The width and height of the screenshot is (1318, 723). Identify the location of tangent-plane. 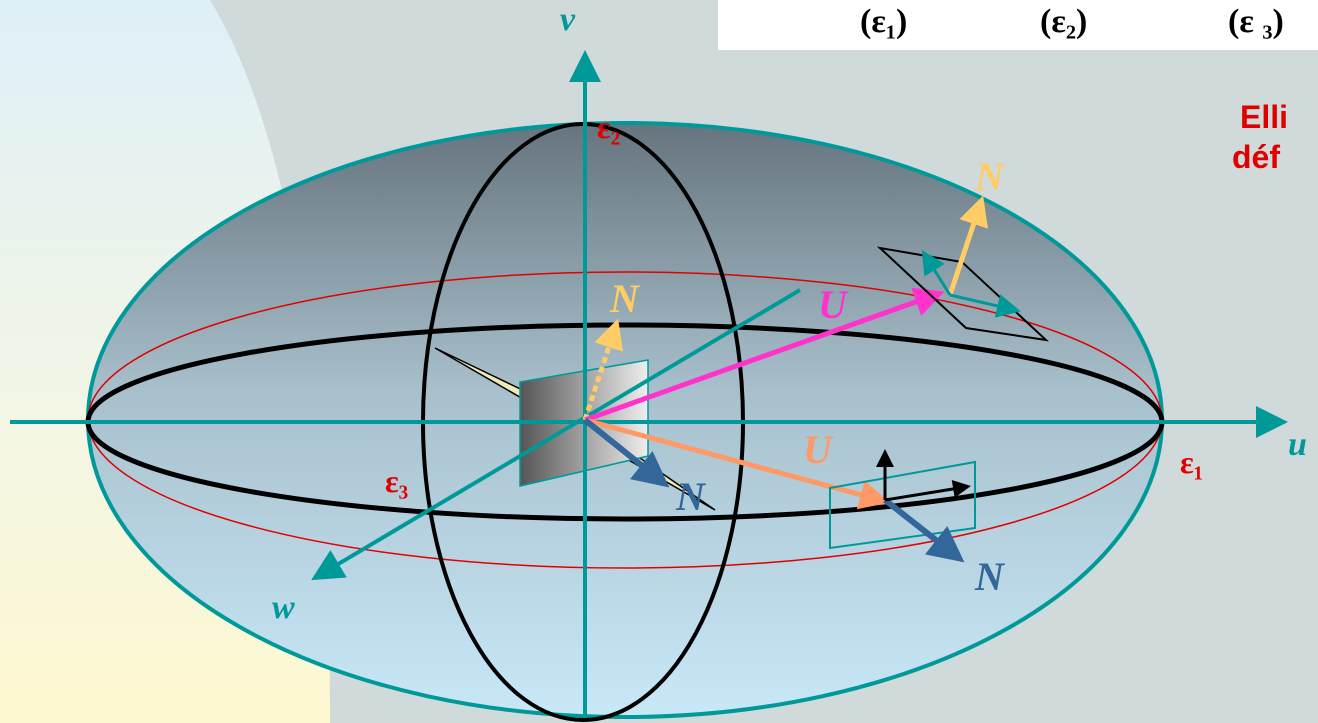
(902, 505).